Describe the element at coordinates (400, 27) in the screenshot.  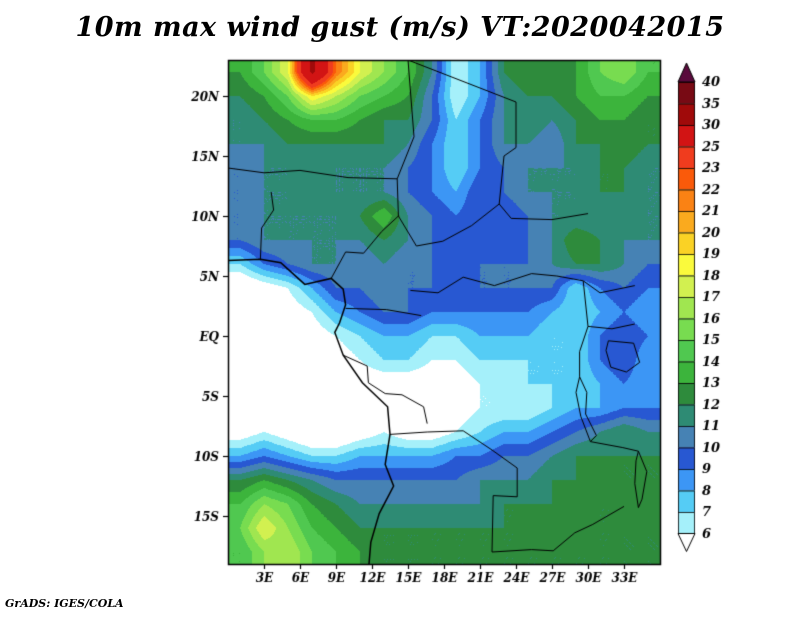
I see `plot-title: 10m max wind gust (m/s) VT:2020042015` at that location.